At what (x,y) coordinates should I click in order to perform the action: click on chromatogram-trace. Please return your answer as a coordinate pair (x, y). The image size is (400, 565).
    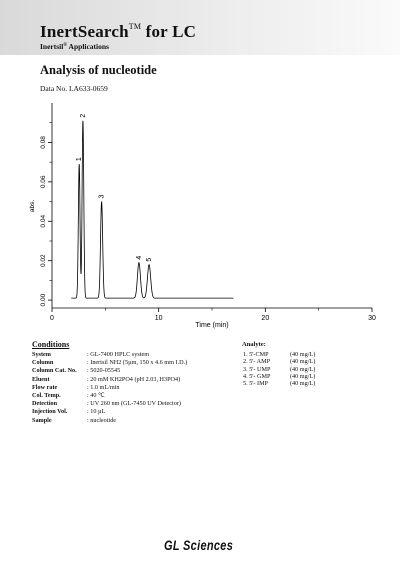
    Looking at the image, I should click on (152, 209).